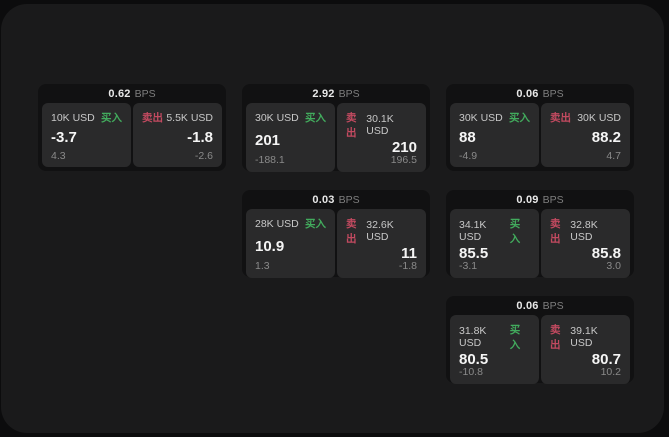 The width and height of the screenshot is (669, 437). Describe the element at coordinates (381, 137) in the screenshot. I see `sell-quote-tile: 卖出 30.1K USD 210 196.5` at that location.